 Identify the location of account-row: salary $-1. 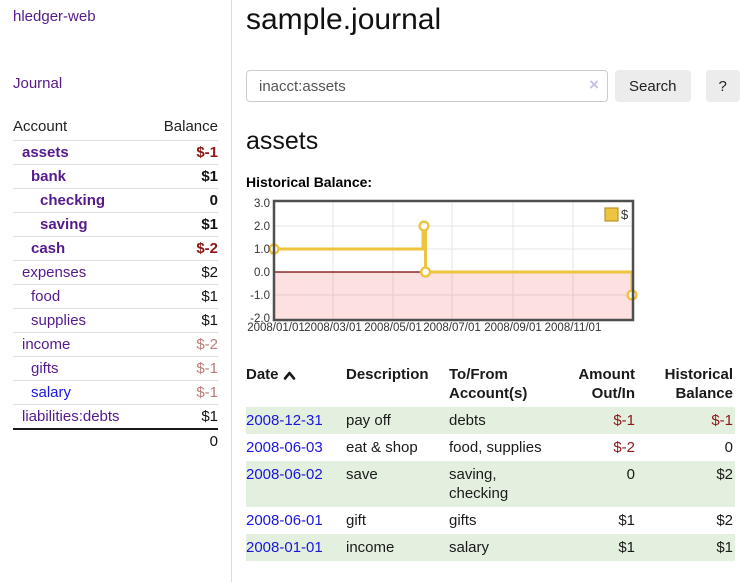
(115, 392).